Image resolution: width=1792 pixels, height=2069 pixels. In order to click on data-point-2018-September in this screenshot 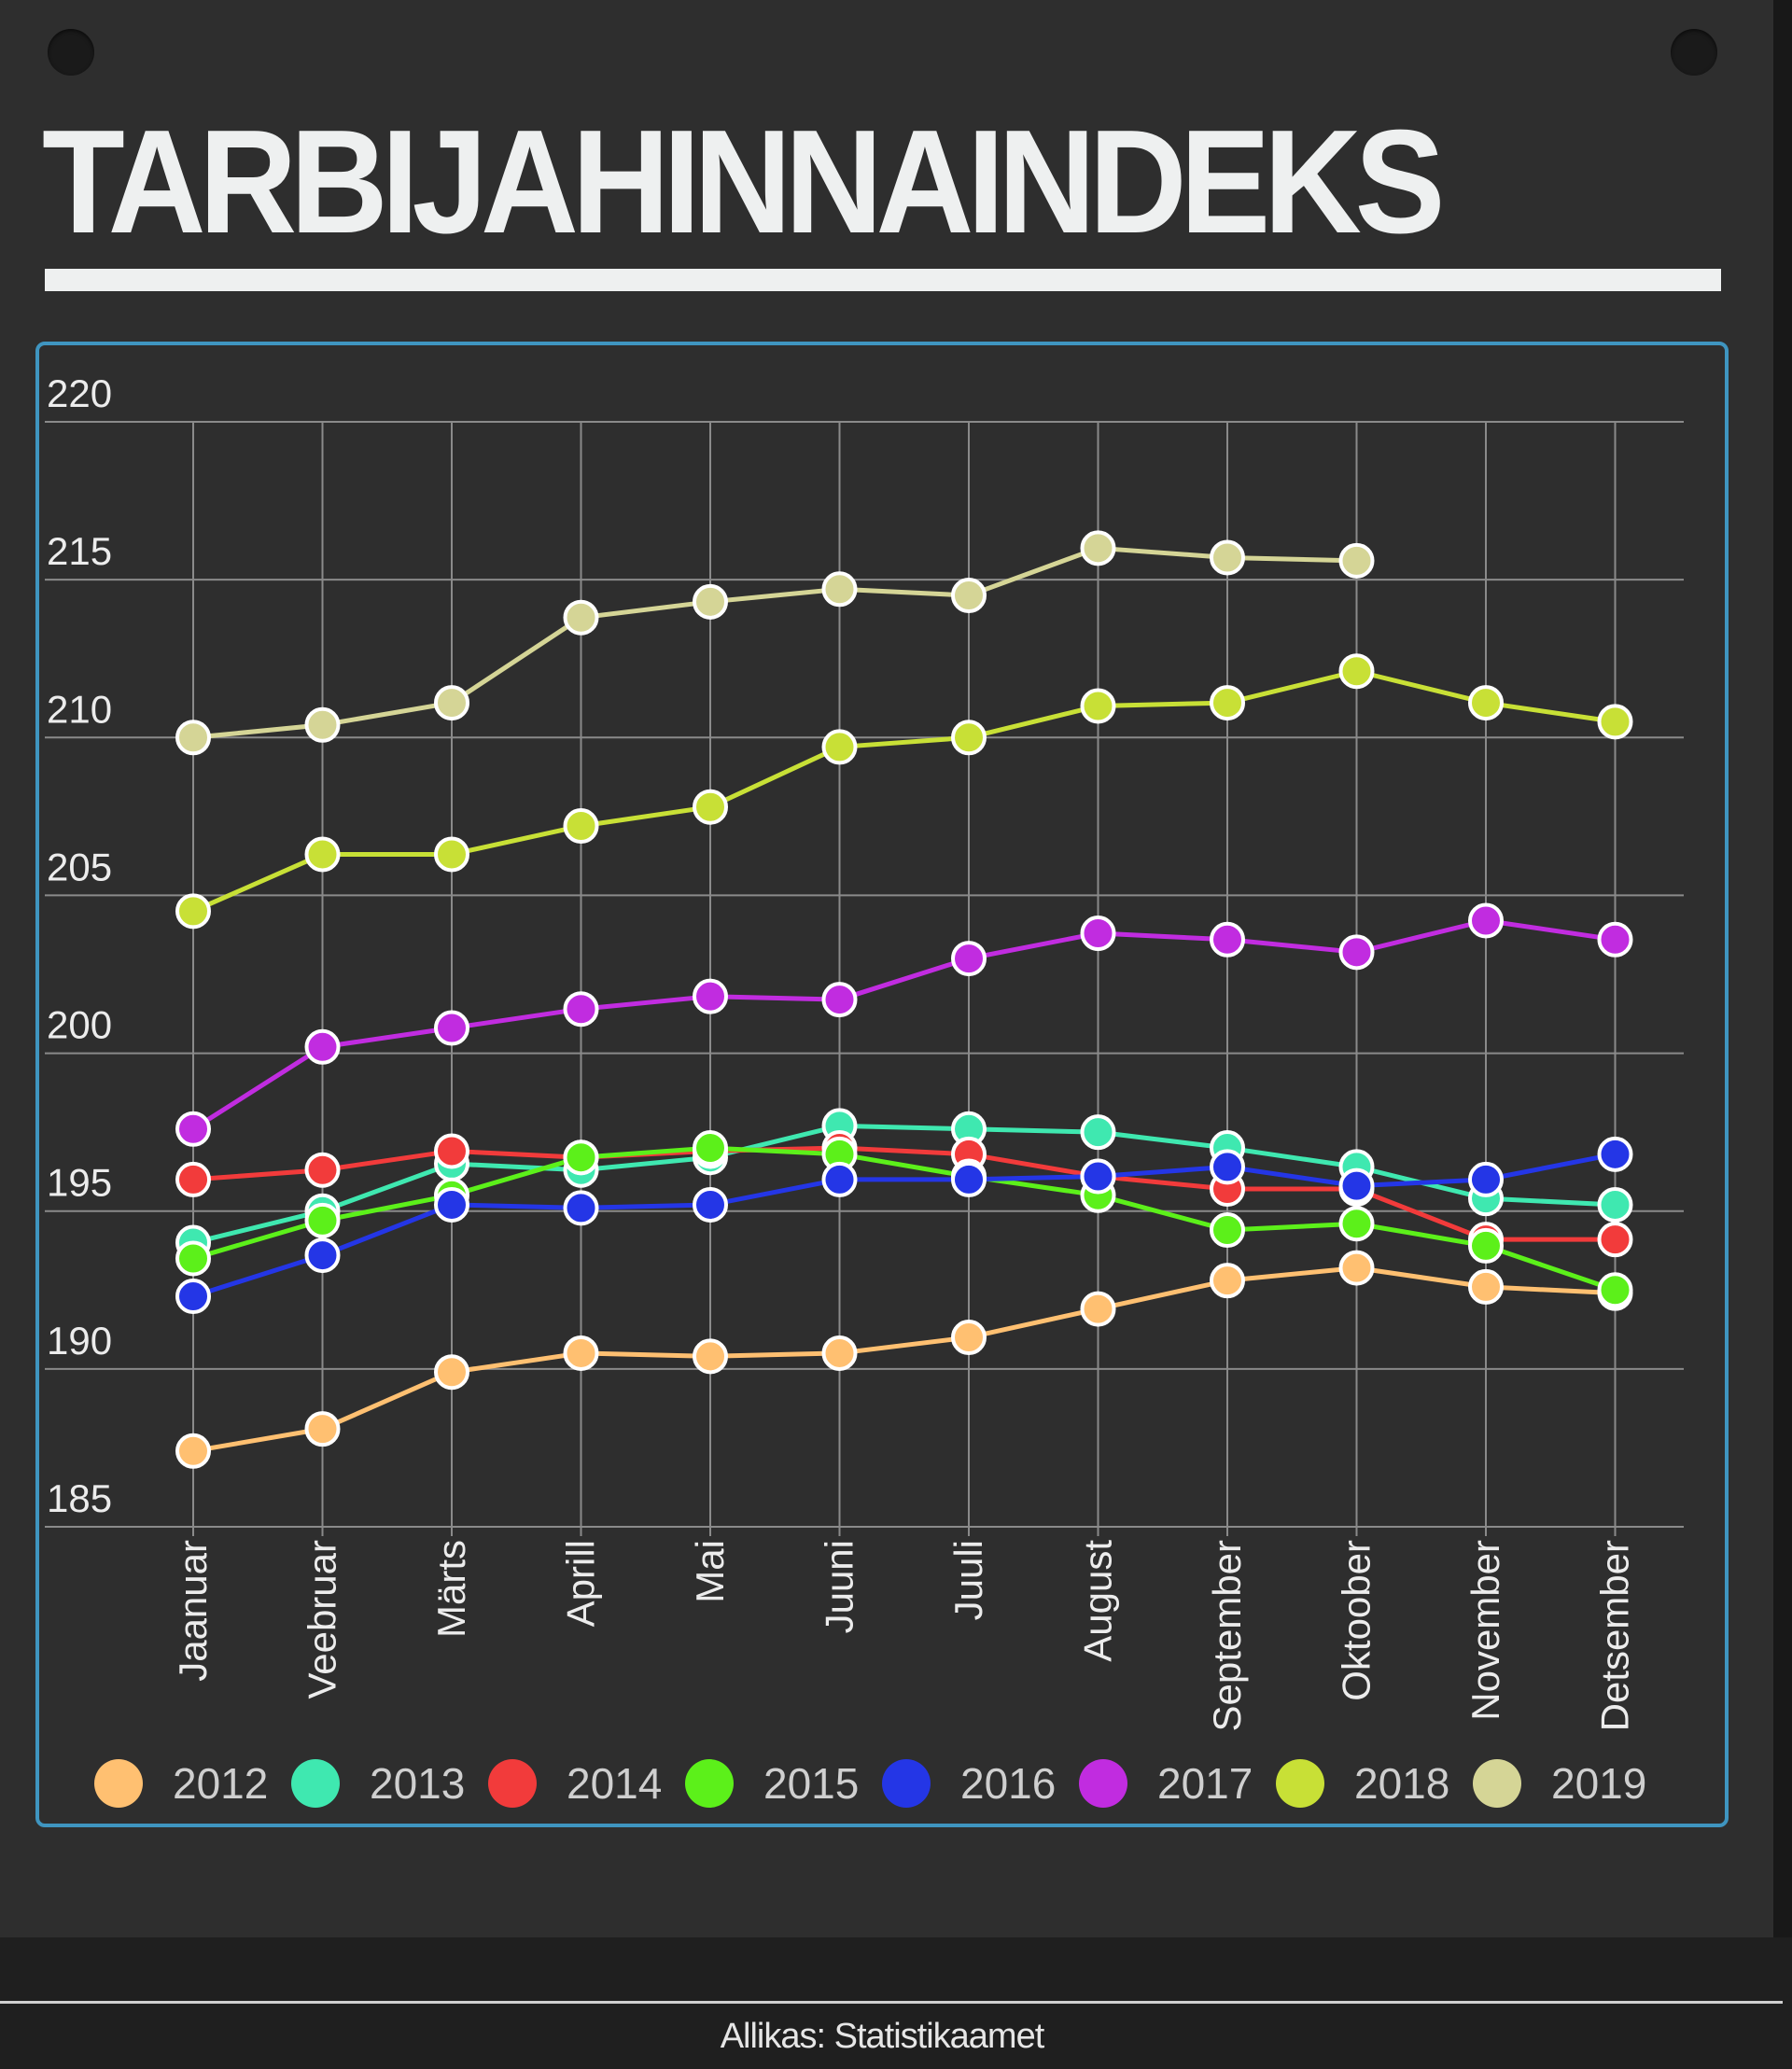, I will do `click(1227, 703)`.